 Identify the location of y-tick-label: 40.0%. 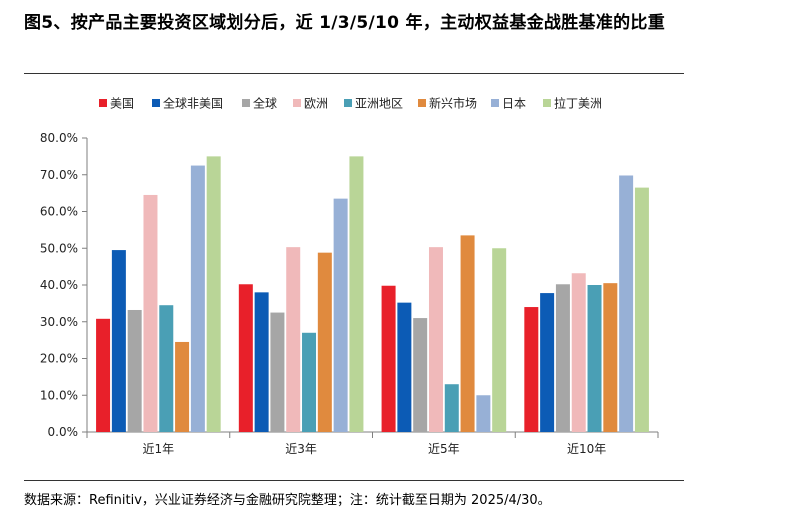
(59, 285).